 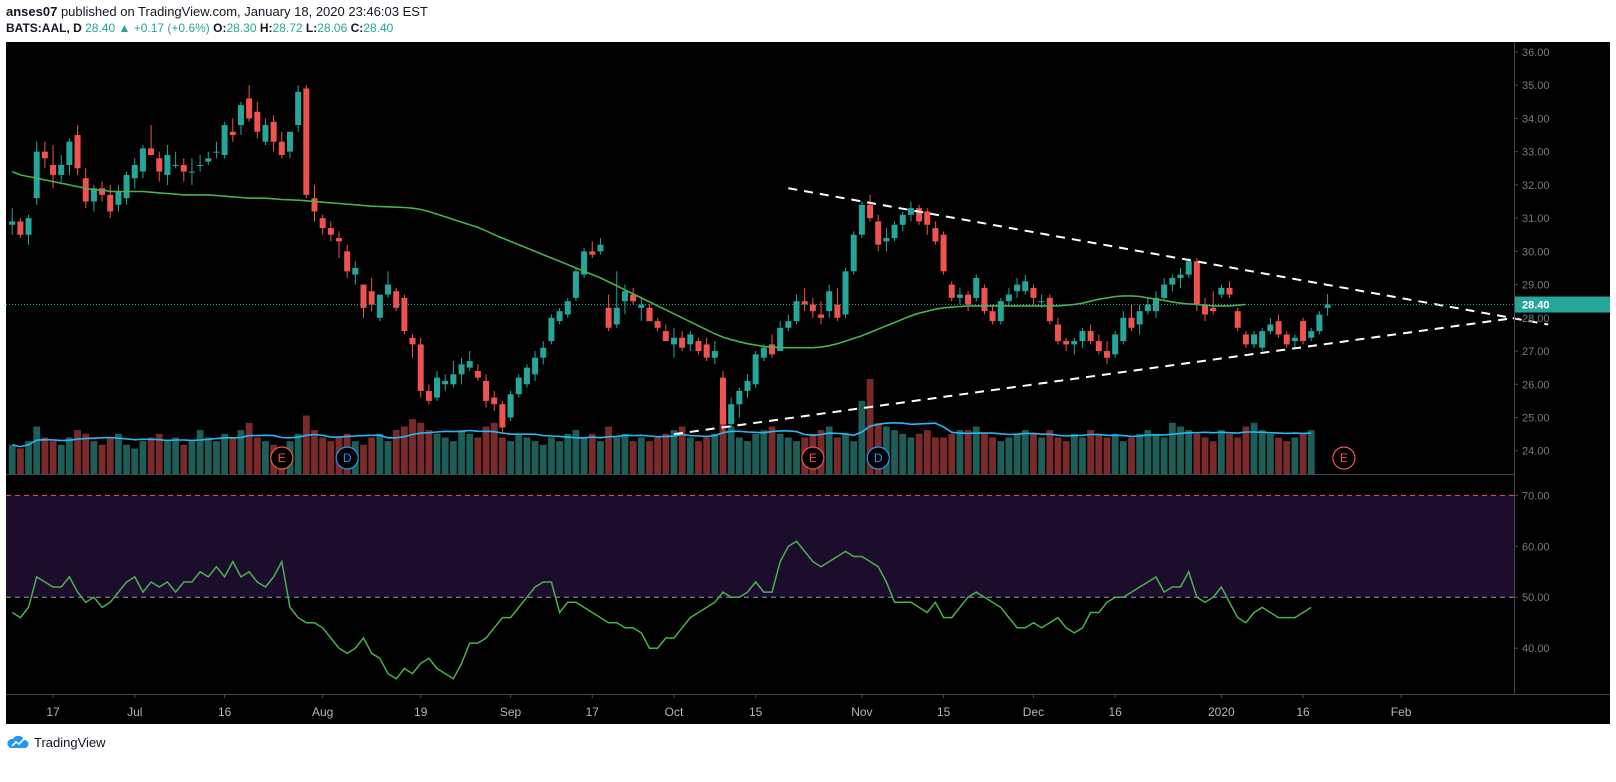 I want to click on event-marker-label: E, so click(x=282, y=458).